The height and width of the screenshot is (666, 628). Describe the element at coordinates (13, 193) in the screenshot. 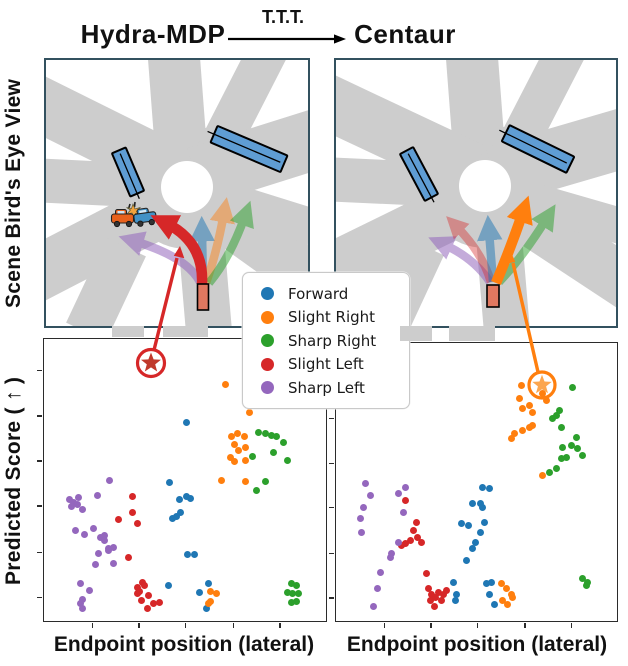

I see `bev-row-label: Scene Bird's Eye View` at that location.